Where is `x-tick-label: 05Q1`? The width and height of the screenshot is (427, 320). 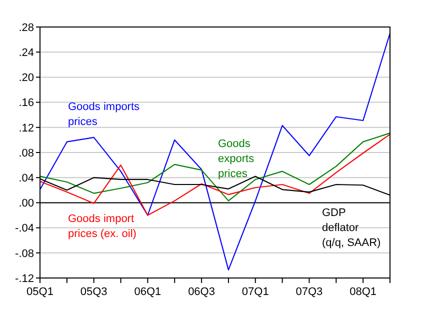 x-tick-label: 05Q1 is located at coordinates (40, 292).